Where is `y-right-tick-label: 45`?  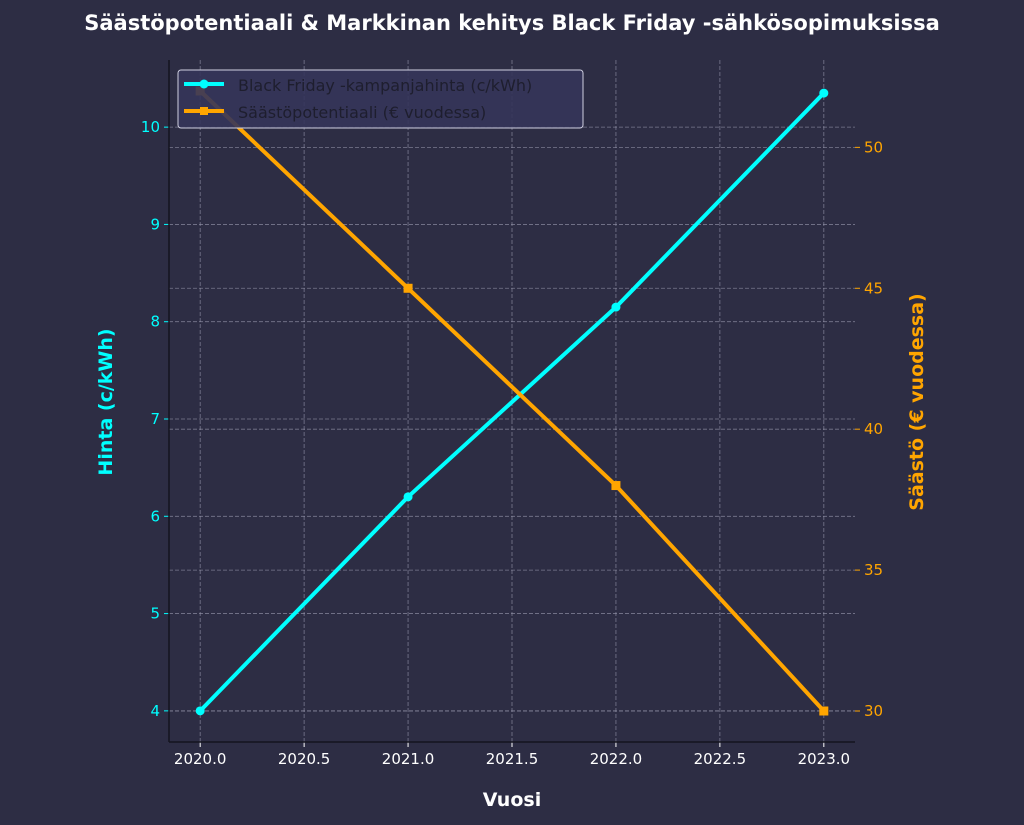
y-right-tick-label: 45 is located at coordinates (873, 288).